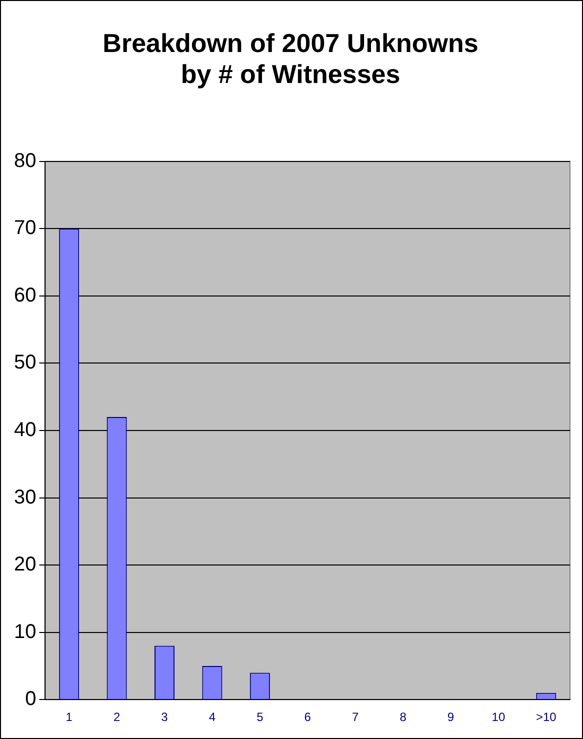  Describe the element at coordinates (25, 295) in the screenshot. I see `y-tick-label: 60` at that location.